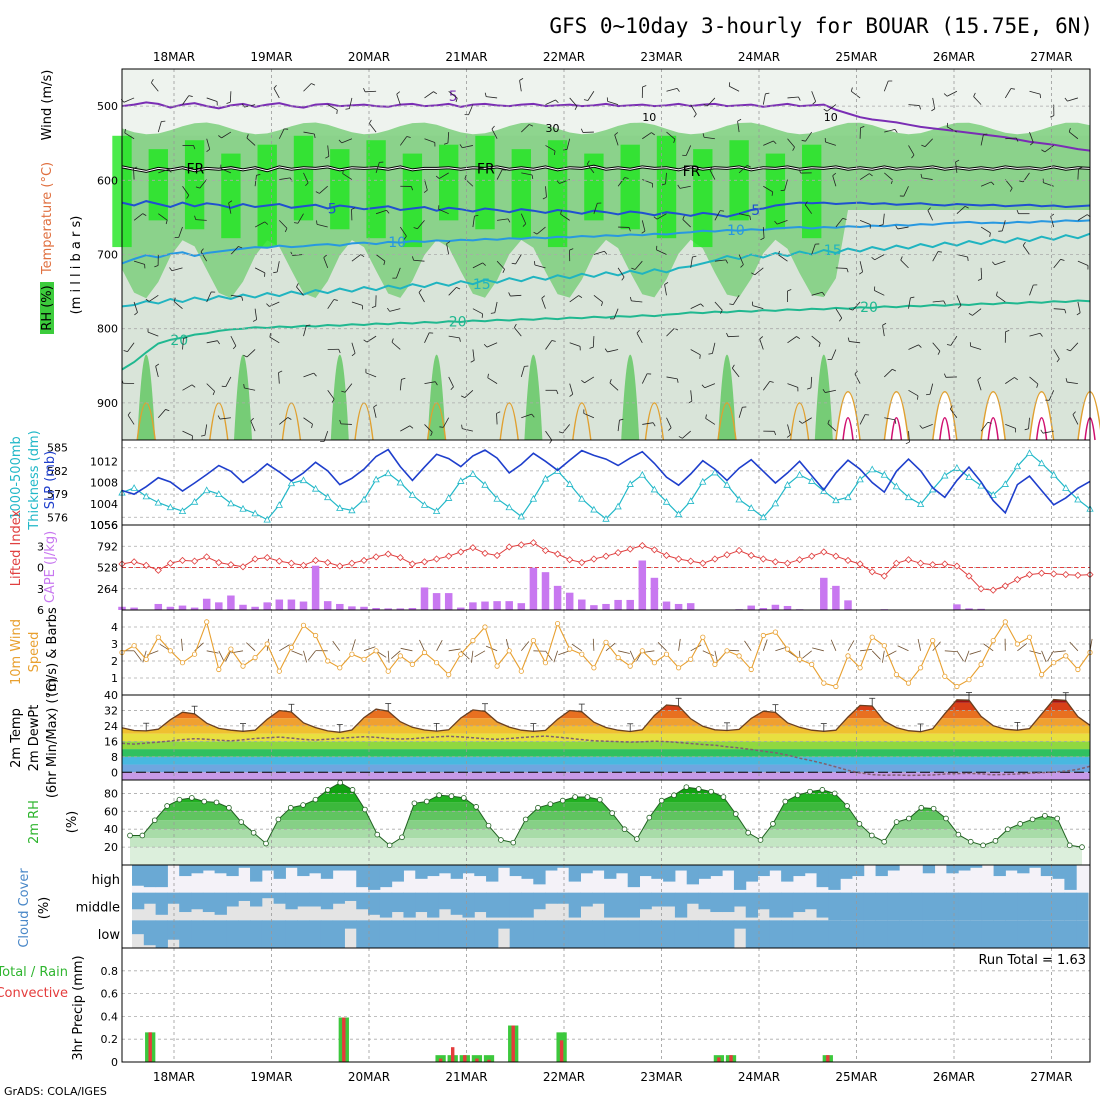 The image size is (1100, 1100). Describe the element at coordinates (945, 428) in the screenshot. I see `hot-contour` at that location.